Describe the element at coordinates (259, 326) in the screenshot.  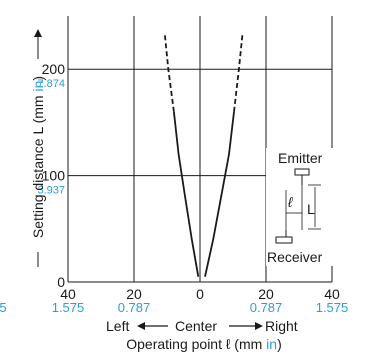
I see `right-arrowhead` at that location.